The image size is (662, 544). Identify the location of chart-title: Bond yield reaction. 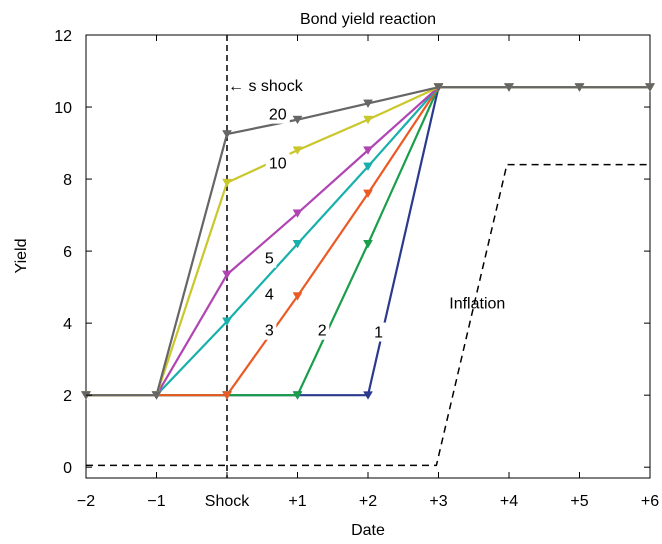
(368, 19).